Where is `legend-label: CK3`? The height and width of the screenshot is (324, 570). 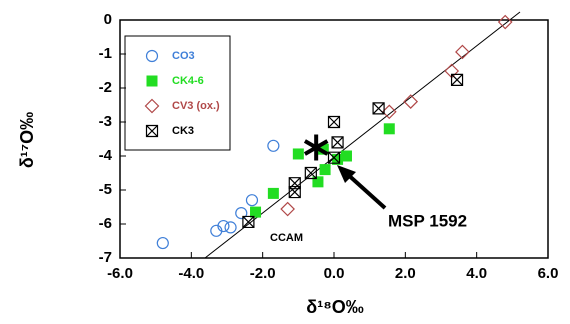
legend-label: CK3 is located at coordinates (183, 131).